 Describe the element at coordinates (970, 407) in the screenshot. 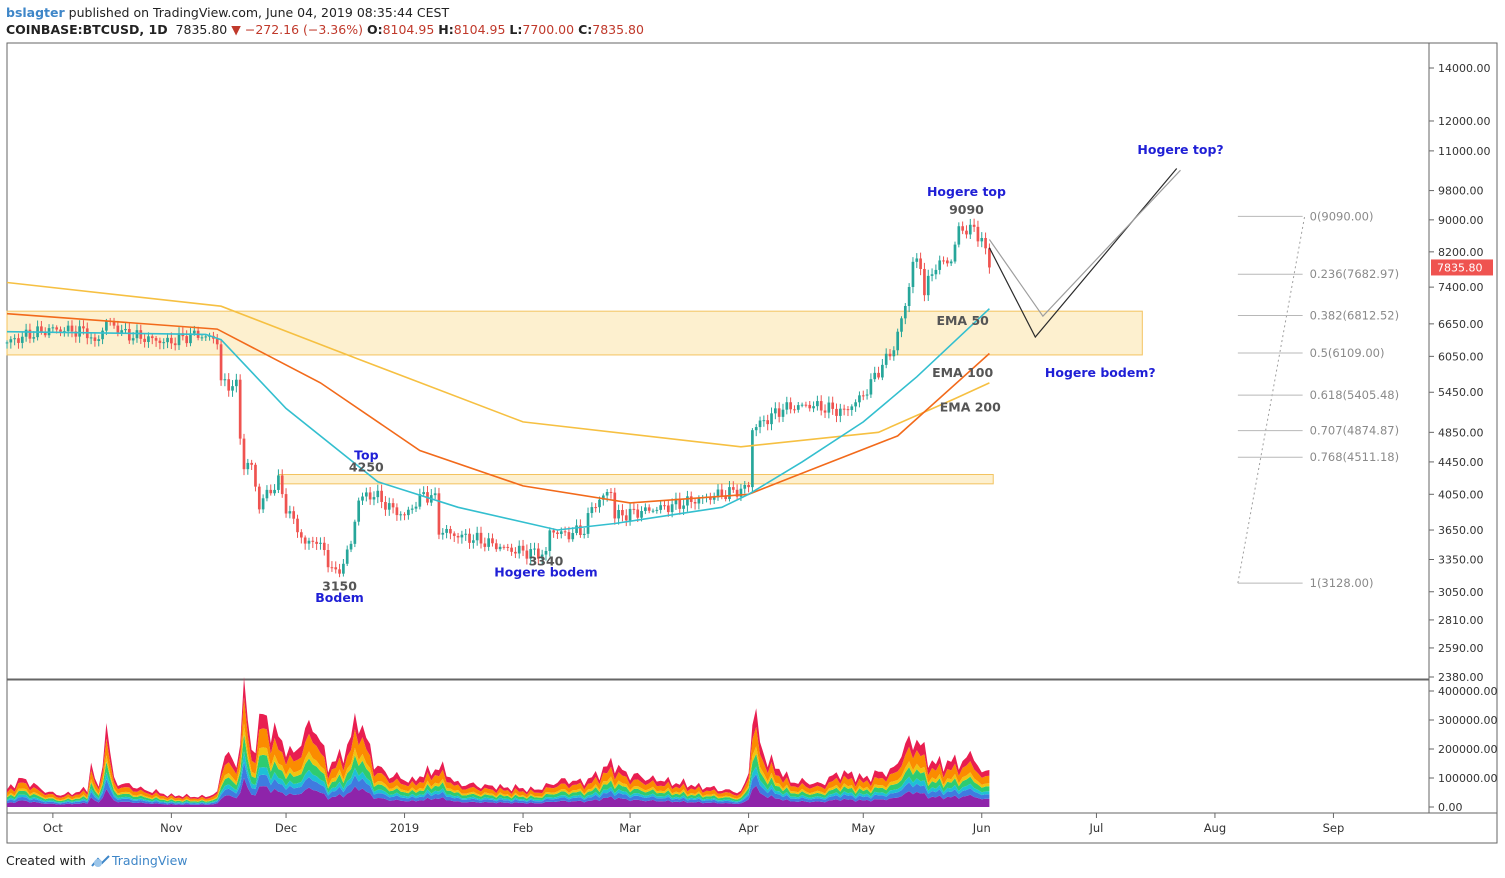

I see `annotation-label: EMA 200` at that location.